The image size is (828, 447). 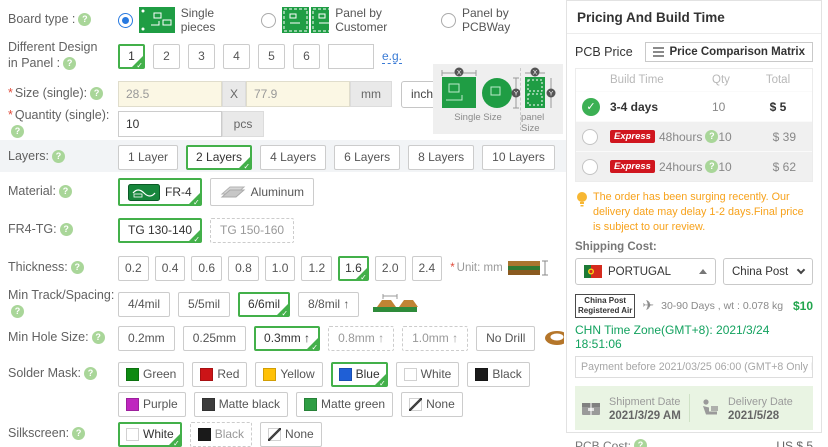 I want to click on black-swatch-icon, so click(x=482, y=374).